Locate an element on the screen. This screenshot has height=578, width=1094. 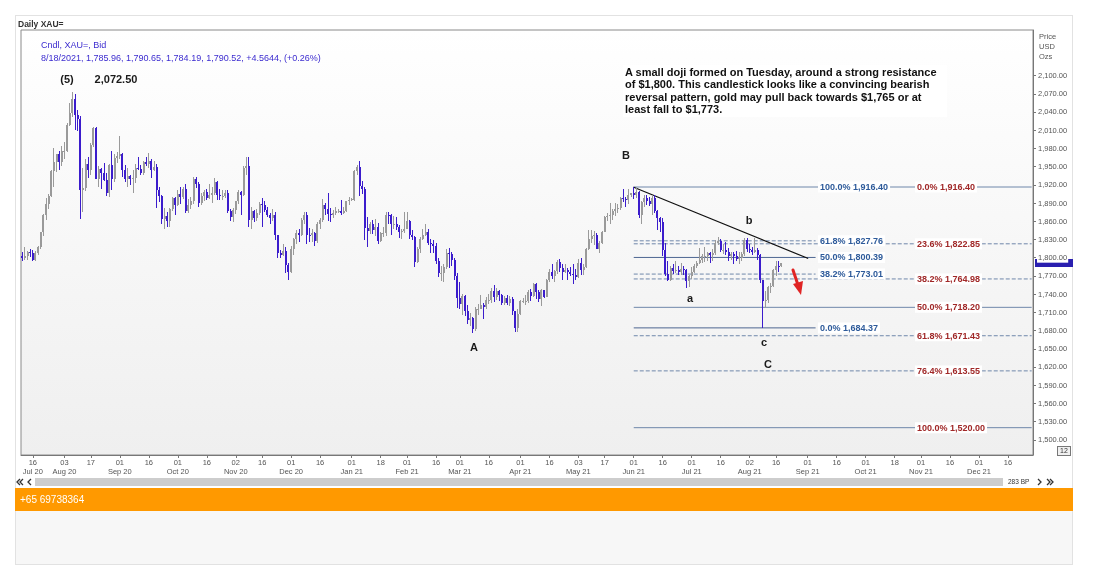
annotation: 0.0% 1,916.40 is located at coordinates (946, 187).